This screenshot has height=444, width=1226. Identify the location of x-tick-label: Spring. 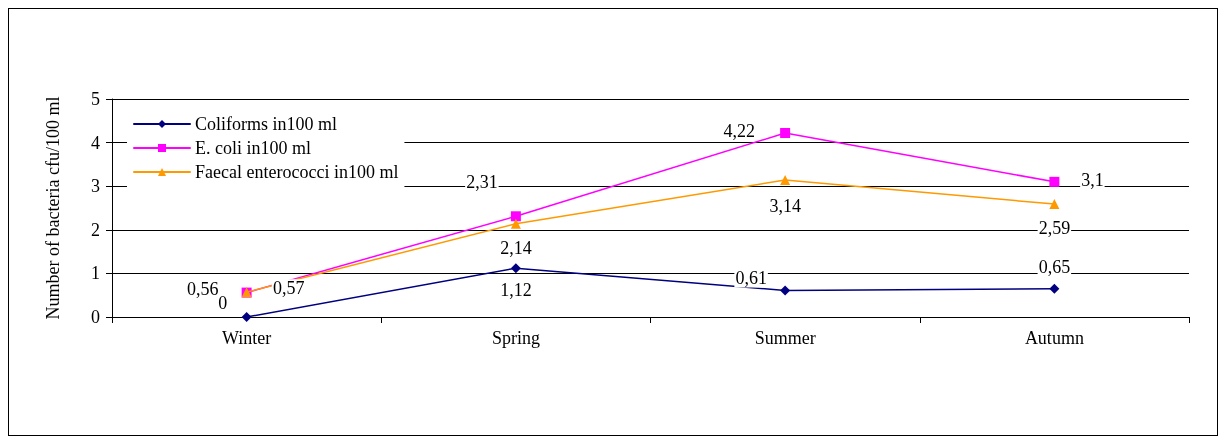
(515, 338).